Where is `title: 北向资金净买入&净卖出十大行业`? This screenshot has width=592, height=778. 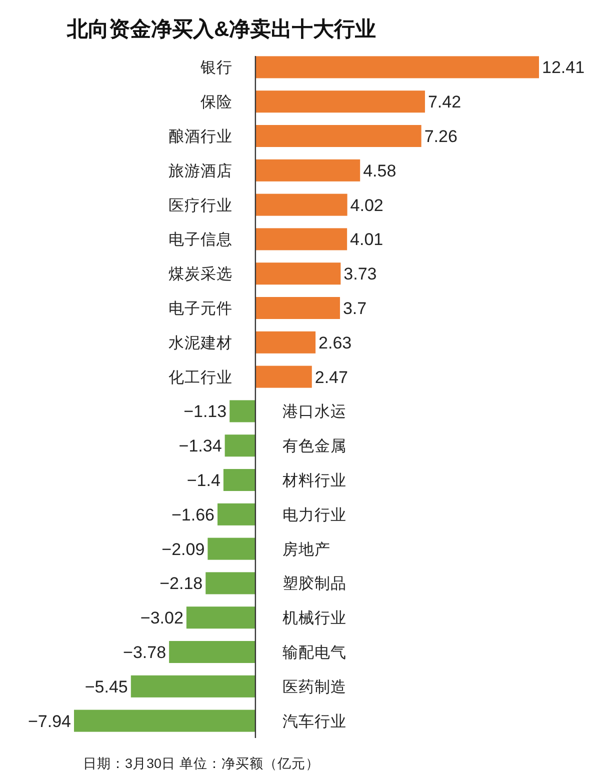 title: 北向资金净买入&净卖出十大行业 is located at coordinates (221, 29).